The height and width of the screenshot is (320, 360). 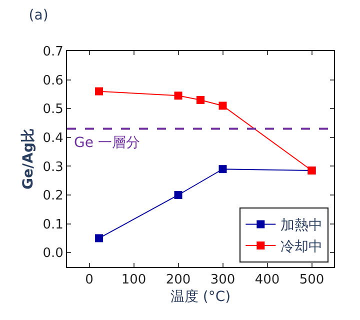 What do you see at coordinates (301, 246) in the screenshot?
I see `legend-label: 冷却中` at bounding box center [301, 246].